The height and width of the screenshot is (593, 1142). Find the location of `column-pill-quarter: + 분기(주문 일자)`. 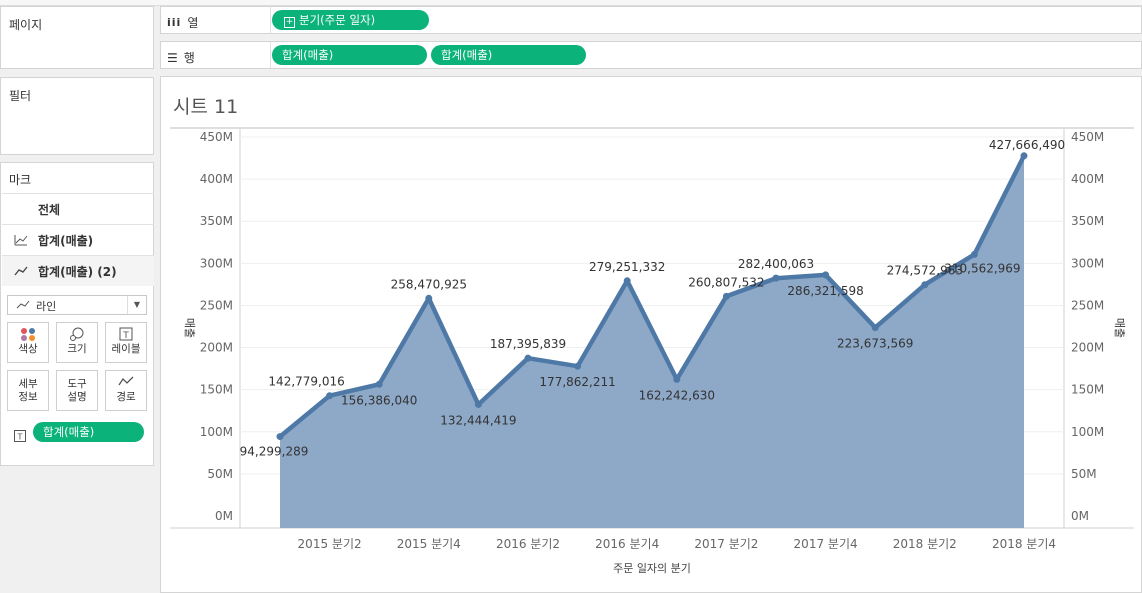

column-pill-quarter: + 분기(주문 일자) is located at coordinates (350, 20).